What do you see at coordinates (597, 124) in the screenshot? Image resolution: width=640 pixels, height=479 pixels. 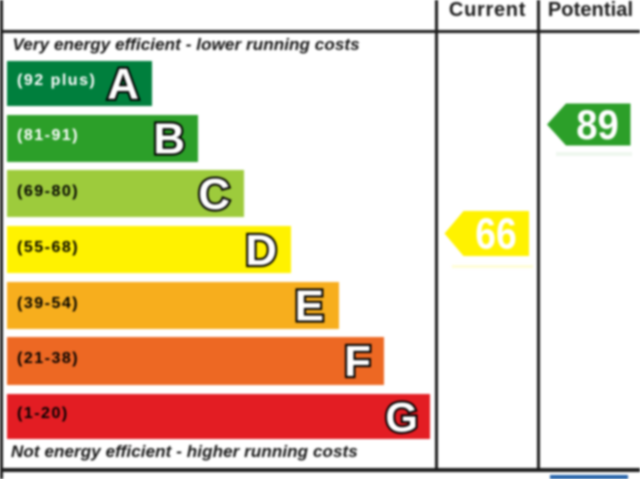 I see `svg-text: 89` at bounding box center [597, 124].